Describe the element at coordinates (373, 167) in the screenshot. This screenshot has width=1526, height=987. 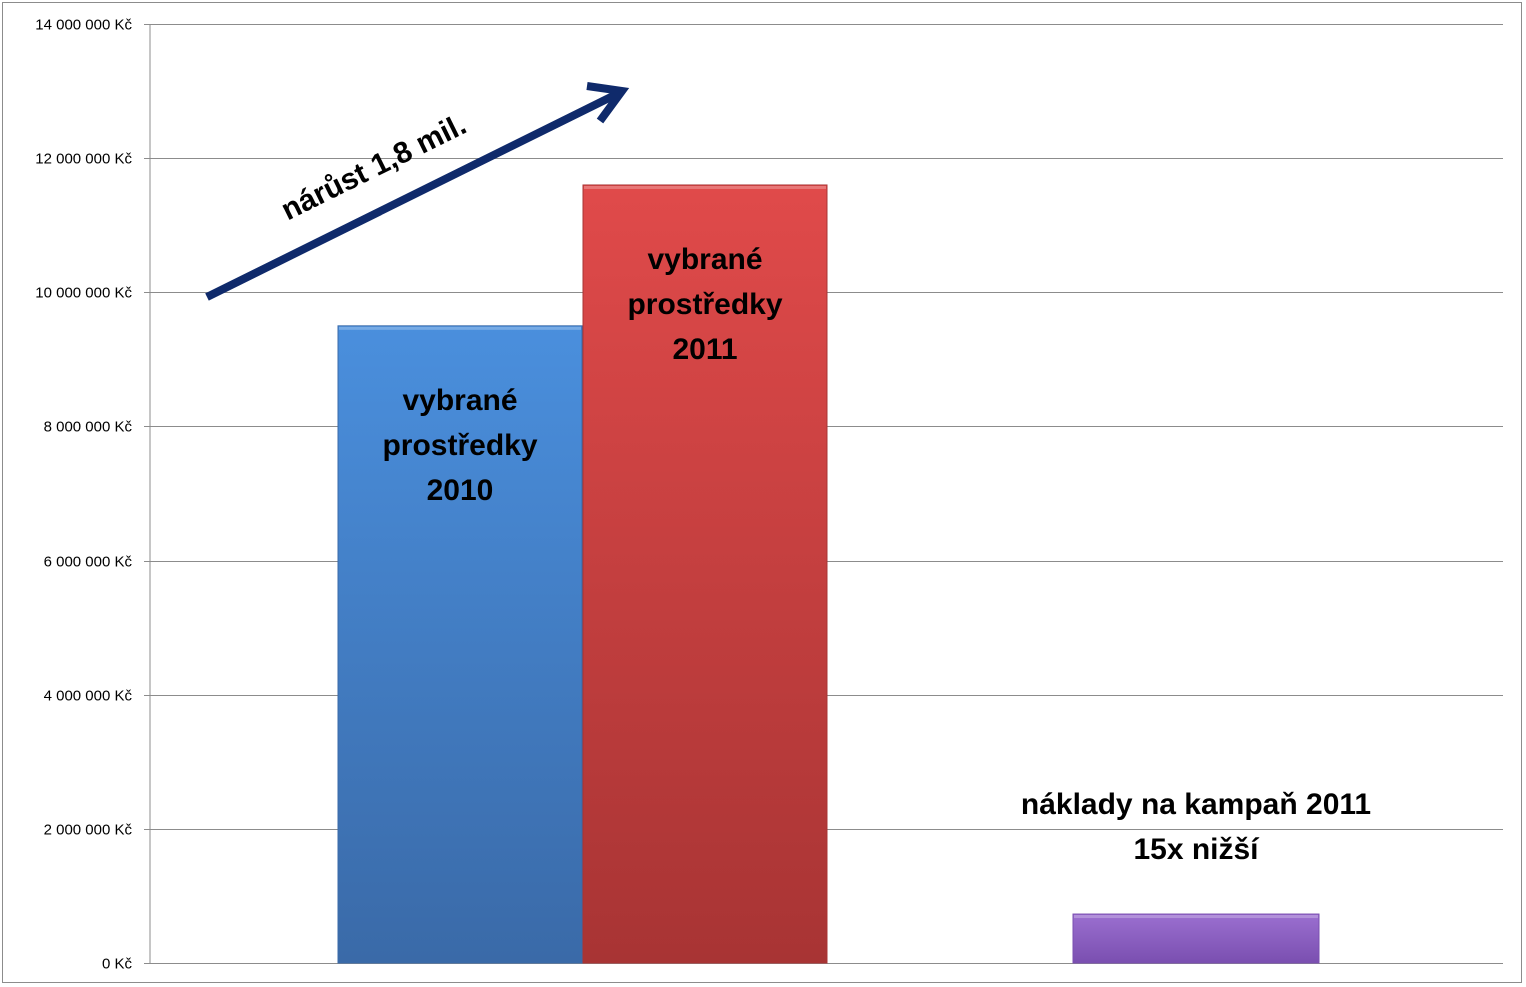
I see `growth-annotation-label: nárůst 1,8 mil.` at that location.